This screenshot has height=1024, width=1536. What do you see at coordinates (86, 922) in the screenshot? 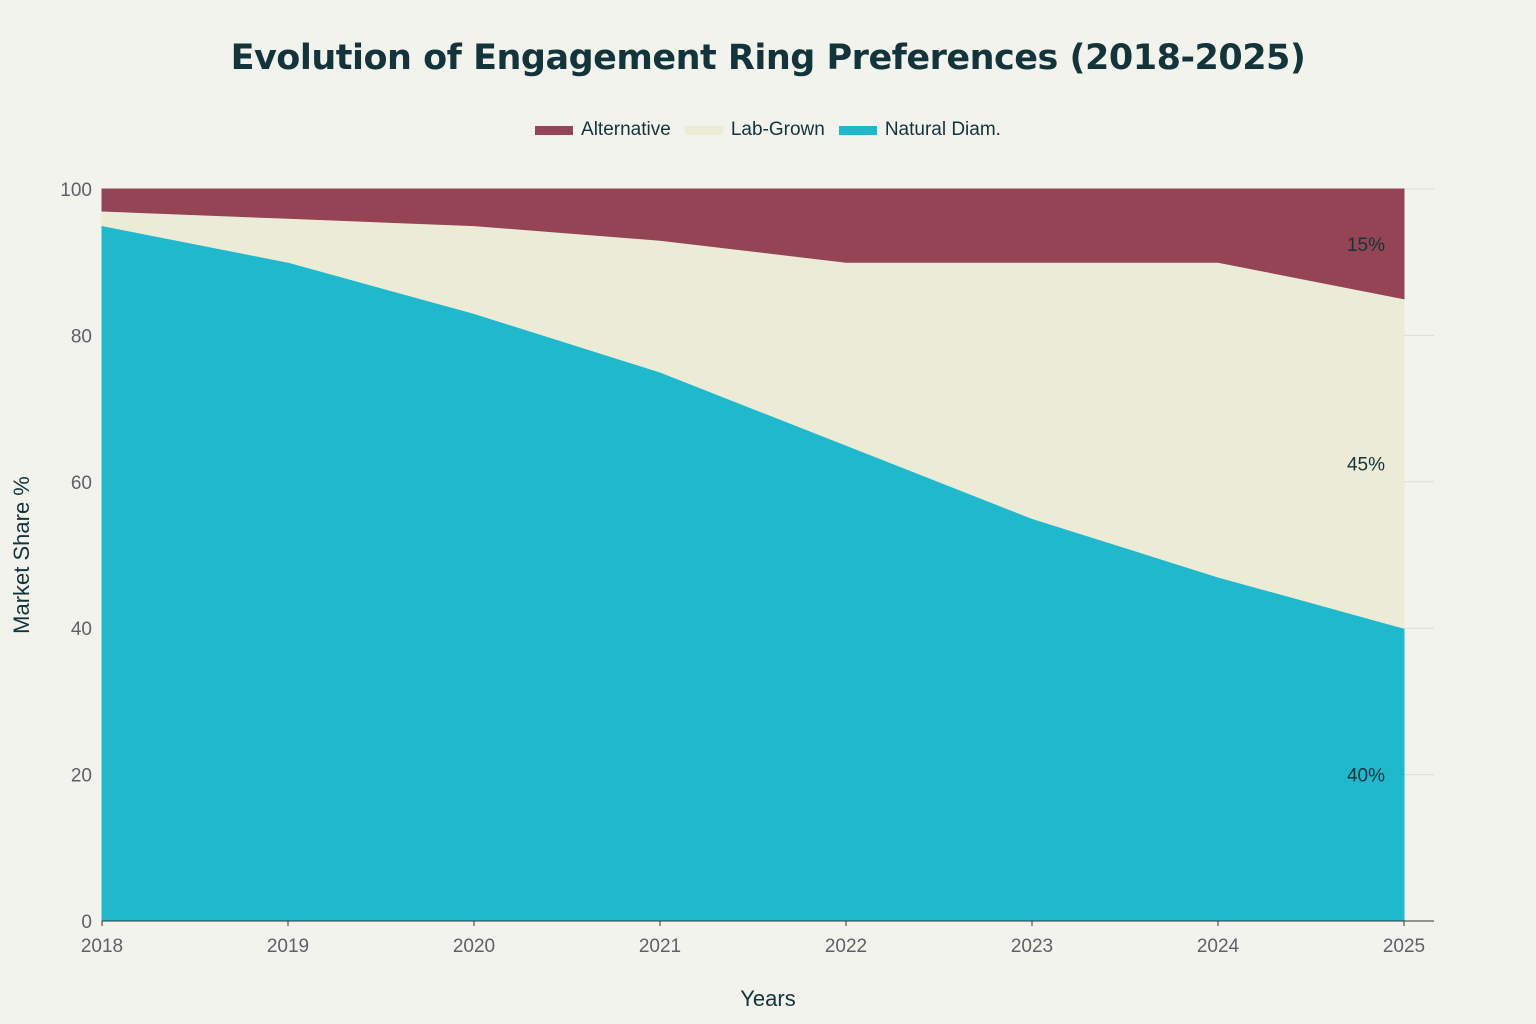
I see `y-tick-label: 0` at bounding box center [86, 922].